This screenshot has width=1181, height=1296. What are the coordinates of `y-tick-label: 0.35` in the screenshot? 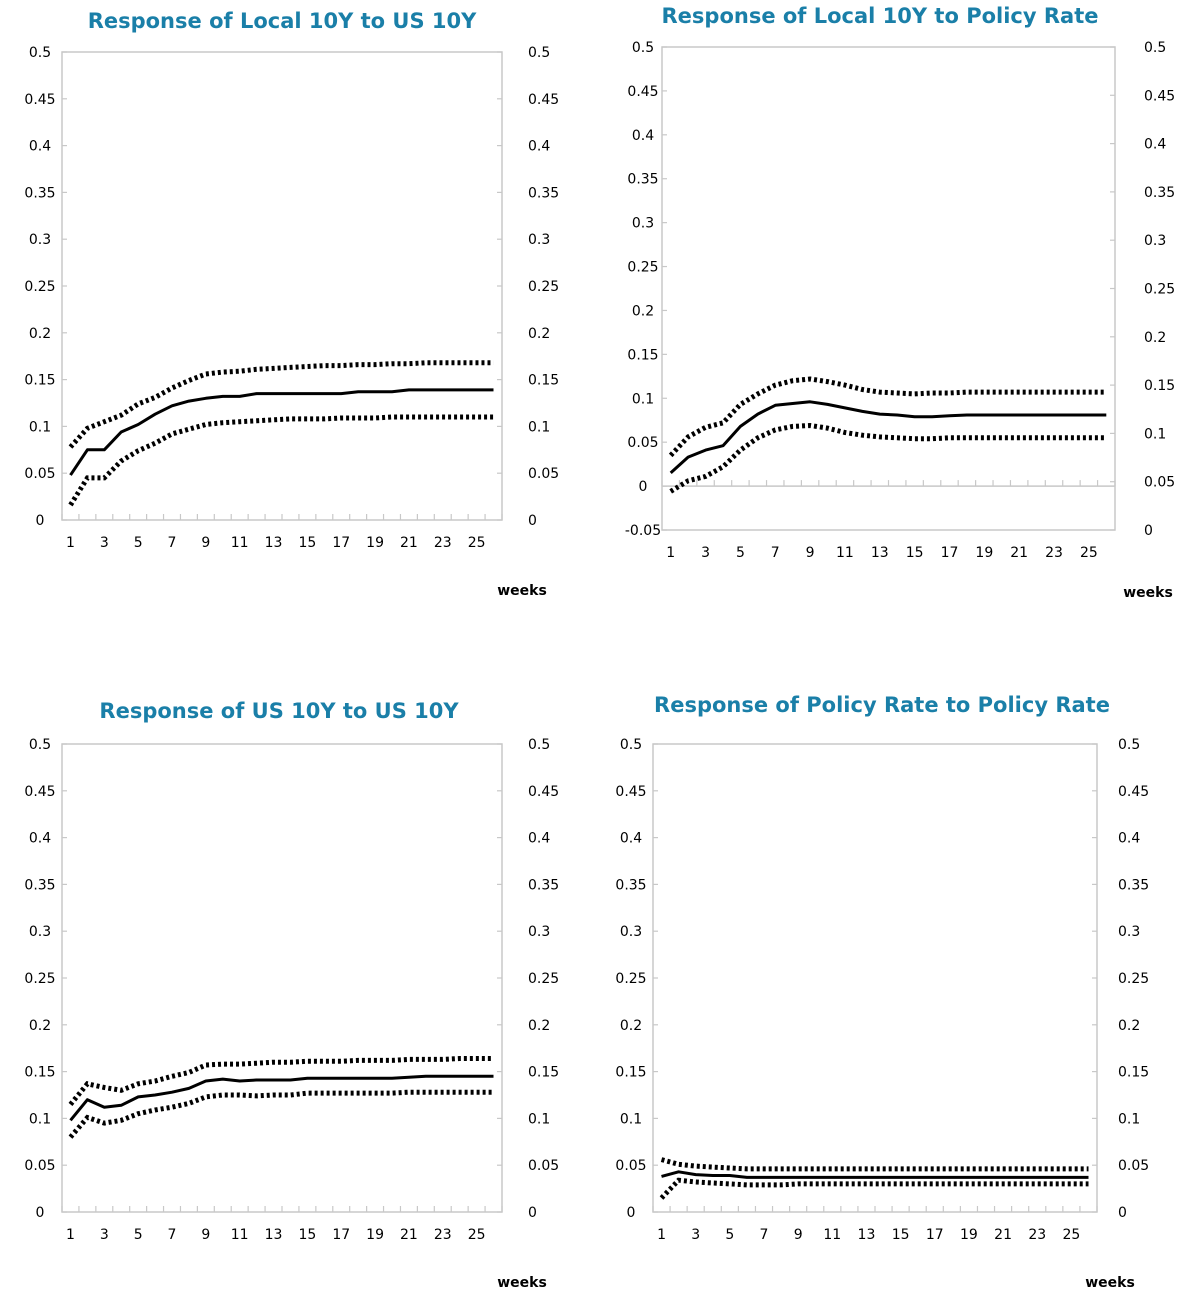 It's located at (642, 180).